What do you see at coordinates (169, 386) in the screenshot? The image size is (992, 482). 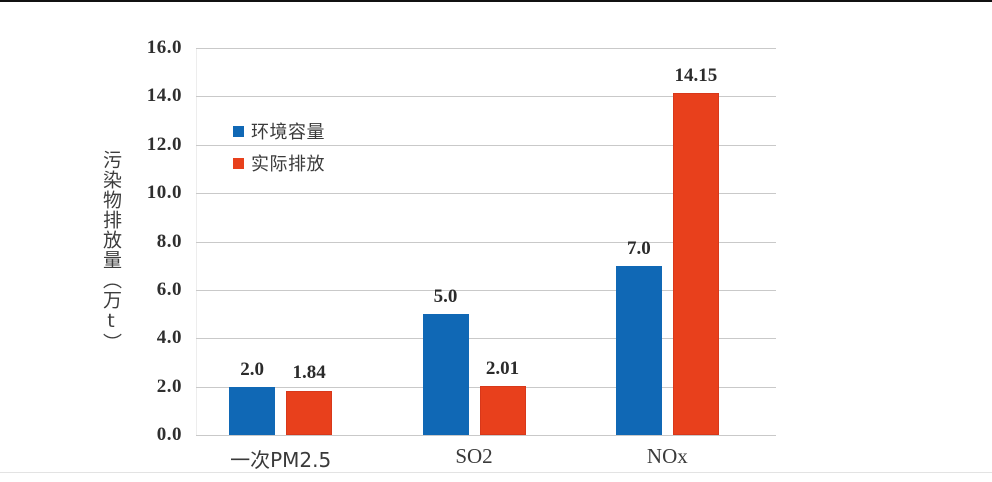 I see `y-axis-tick-label: 2.0` at bounding box center [169, 386].